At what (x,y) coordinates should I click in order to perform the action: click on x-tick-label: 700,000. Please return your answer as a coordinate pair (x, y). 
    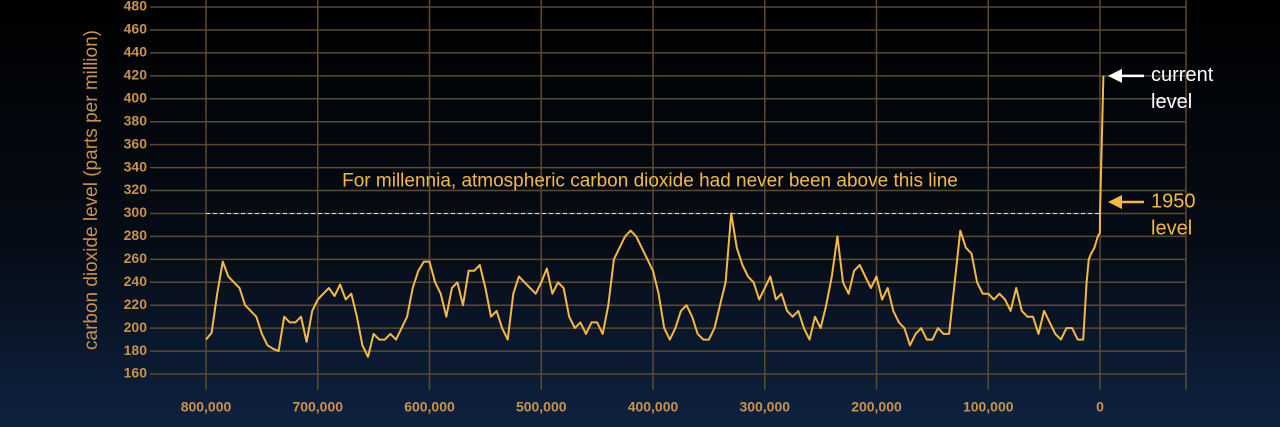
    Looking at the image, I should click on (317, 407).